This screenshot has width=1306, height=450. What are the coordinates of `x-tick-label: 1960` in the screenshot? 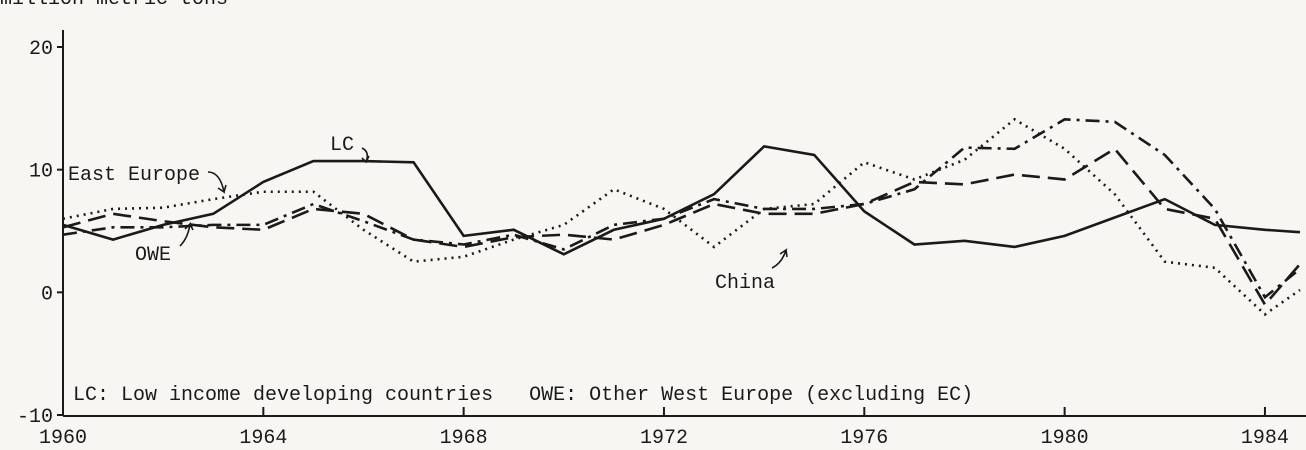 It's located at (63, 438).